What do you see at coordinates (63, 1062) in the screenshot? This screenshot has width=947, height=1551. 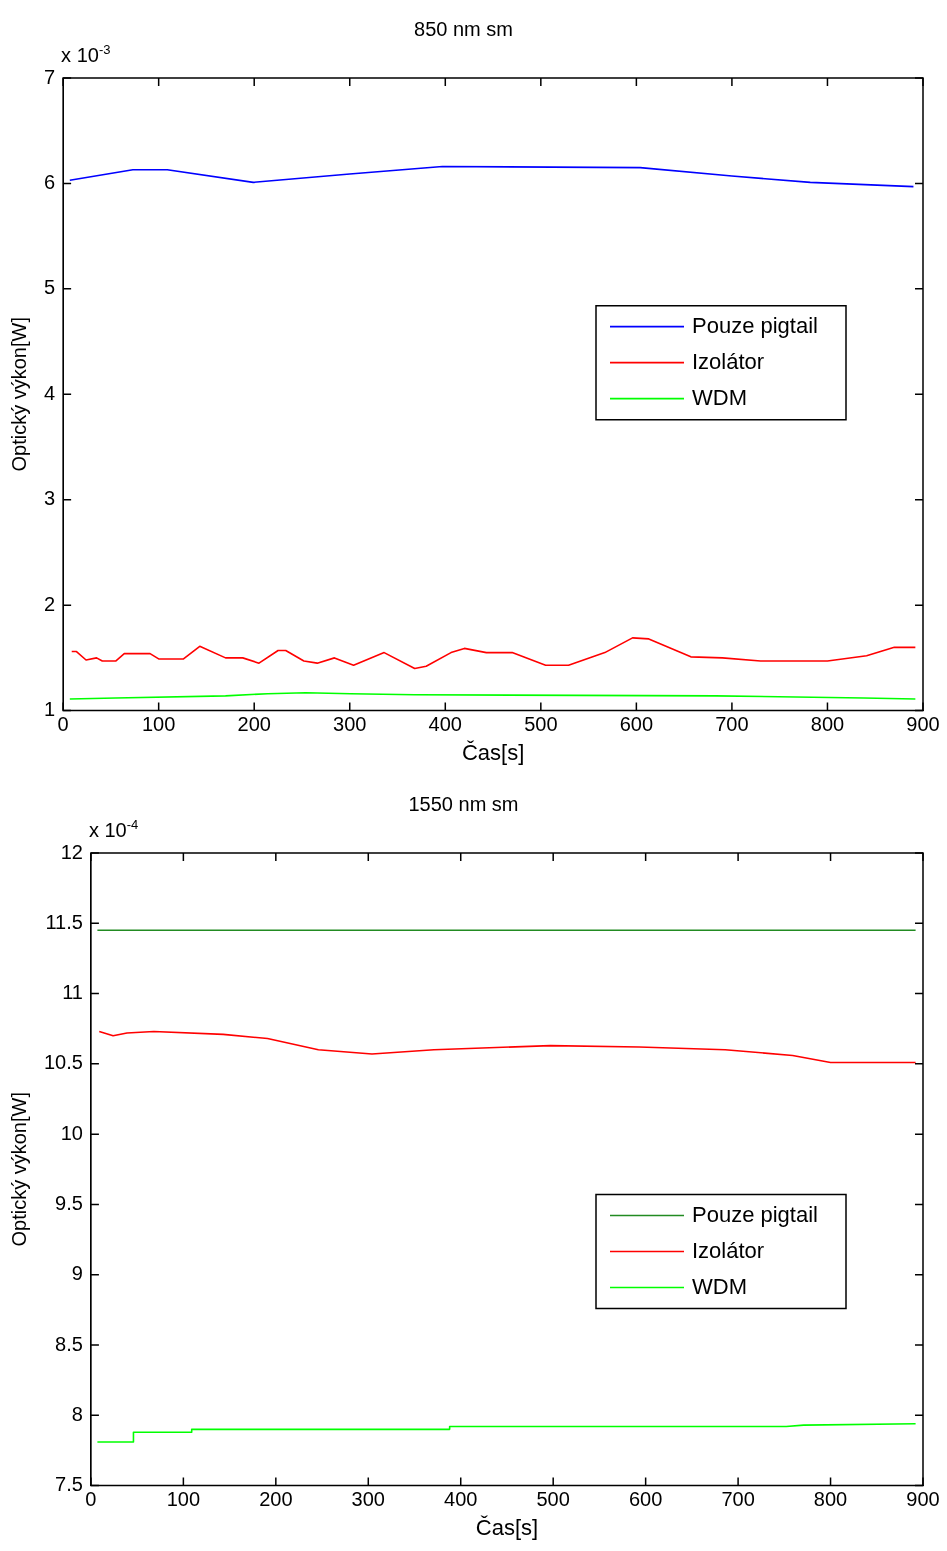 I see `y-tick-label: 10.5` at bounding box center [63, 1062].